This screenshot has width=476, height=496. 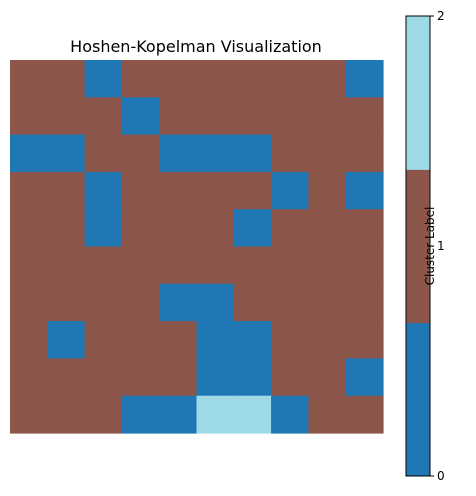 I want to click on colorbar-tick-label: 2, so click(x=441, y=16).